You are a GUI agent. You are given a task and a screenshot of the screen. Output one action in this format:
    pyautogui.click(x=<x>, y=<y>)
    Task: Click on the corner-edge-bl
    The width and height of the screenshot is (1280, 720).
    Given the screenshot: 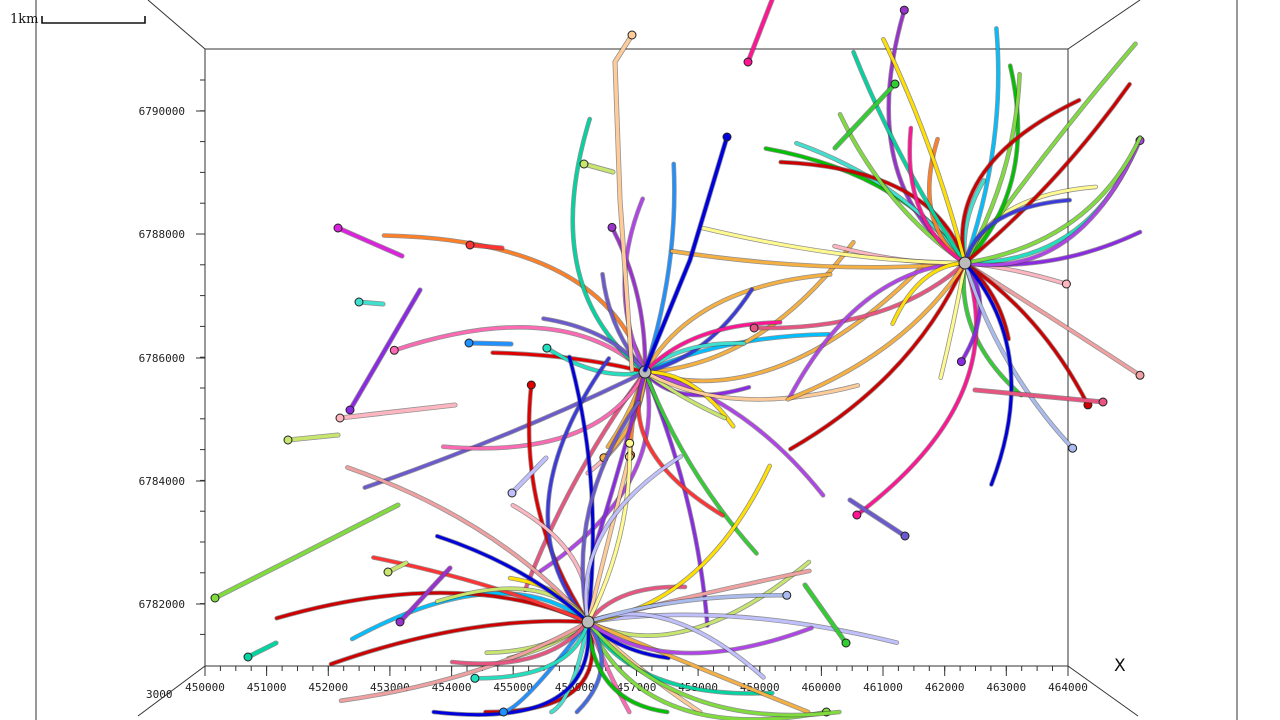 What is the action you would take?
    pyautogui.click(x=171, y=691)
    